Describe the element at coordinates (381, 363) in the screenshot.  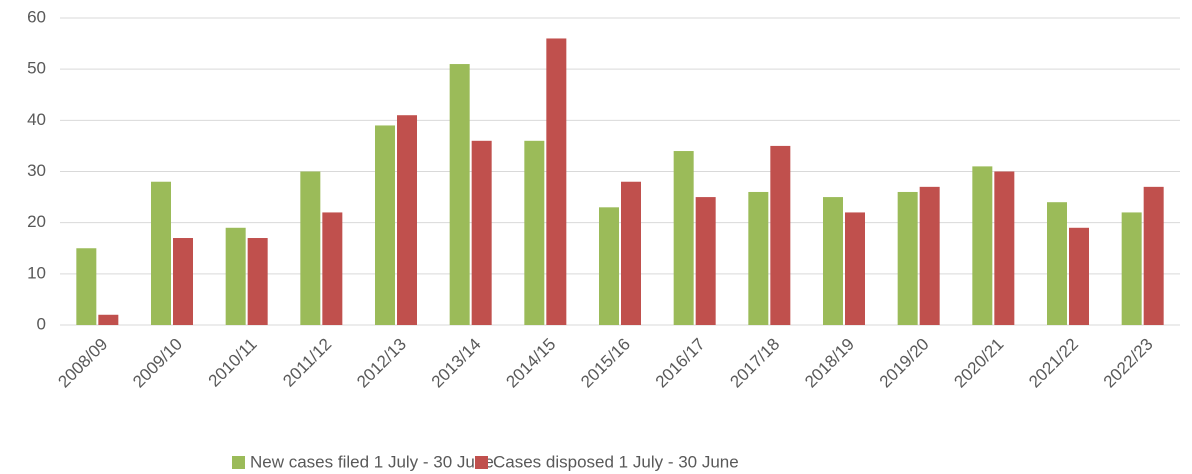
I see `x-tick-label: 2012/13` at that location.